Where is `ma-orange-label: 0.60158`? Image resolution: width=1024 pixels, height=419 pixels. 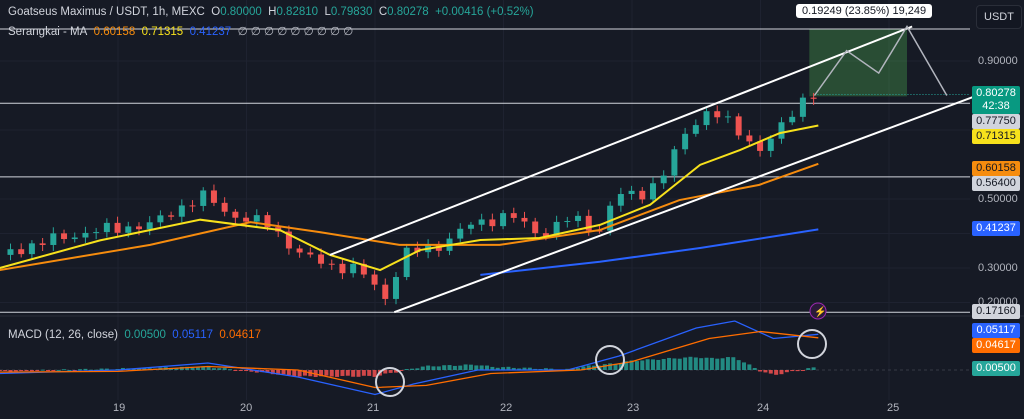
ma-orange-label: 0.60158 is located at coordinates (996, 168).